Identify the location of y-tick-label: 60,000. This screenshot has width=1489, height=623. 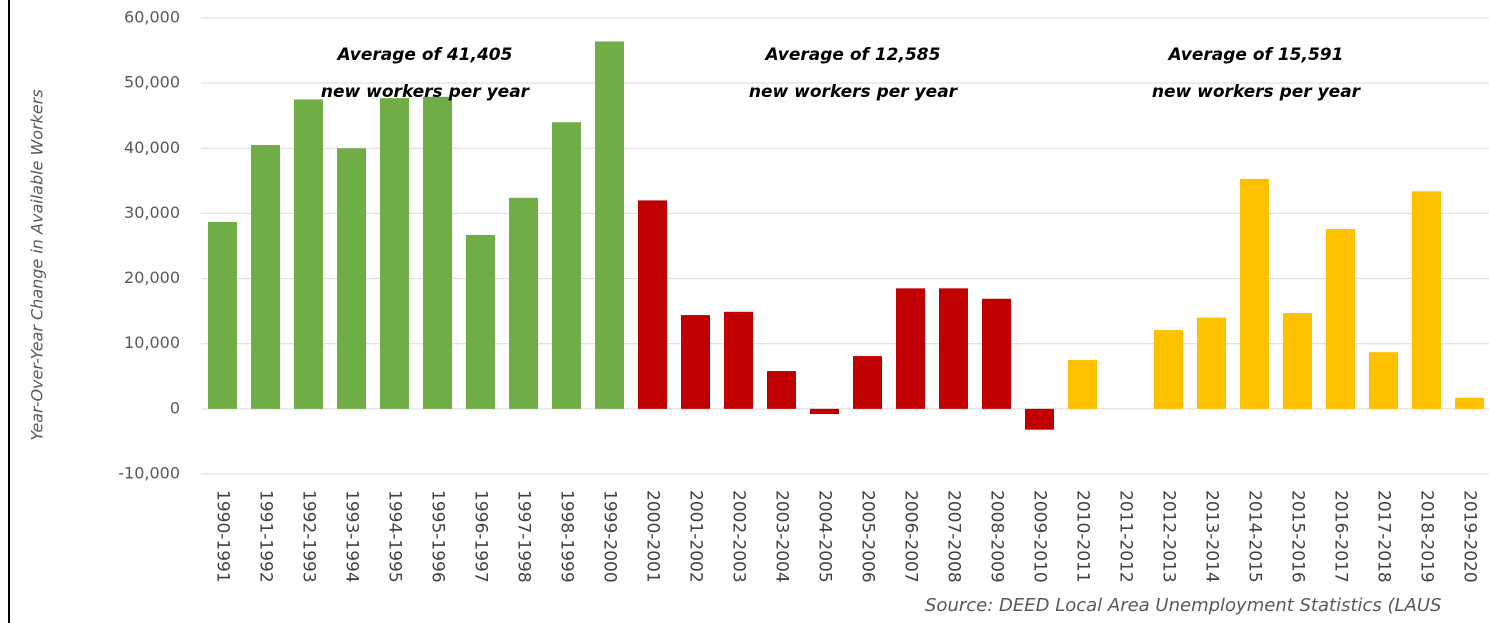
(152, 17).